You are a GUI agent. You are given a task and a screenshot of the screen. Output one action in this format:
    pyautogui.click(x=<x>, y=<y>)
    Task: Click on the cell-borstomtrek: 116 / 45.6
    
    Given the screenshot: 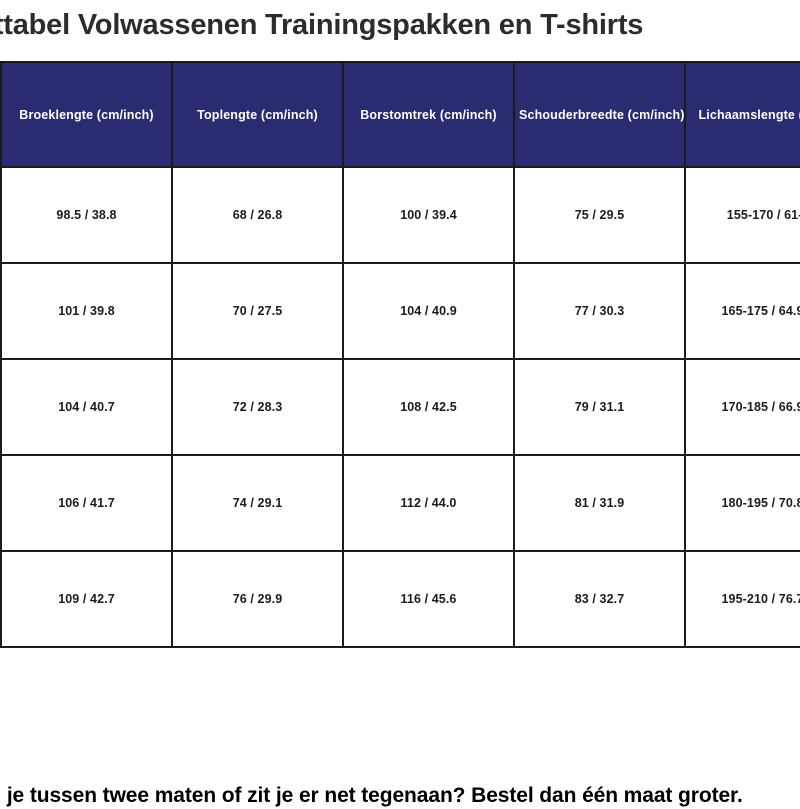 What is the action you would take?
    pyautogui.click(x=428, y=599)
    